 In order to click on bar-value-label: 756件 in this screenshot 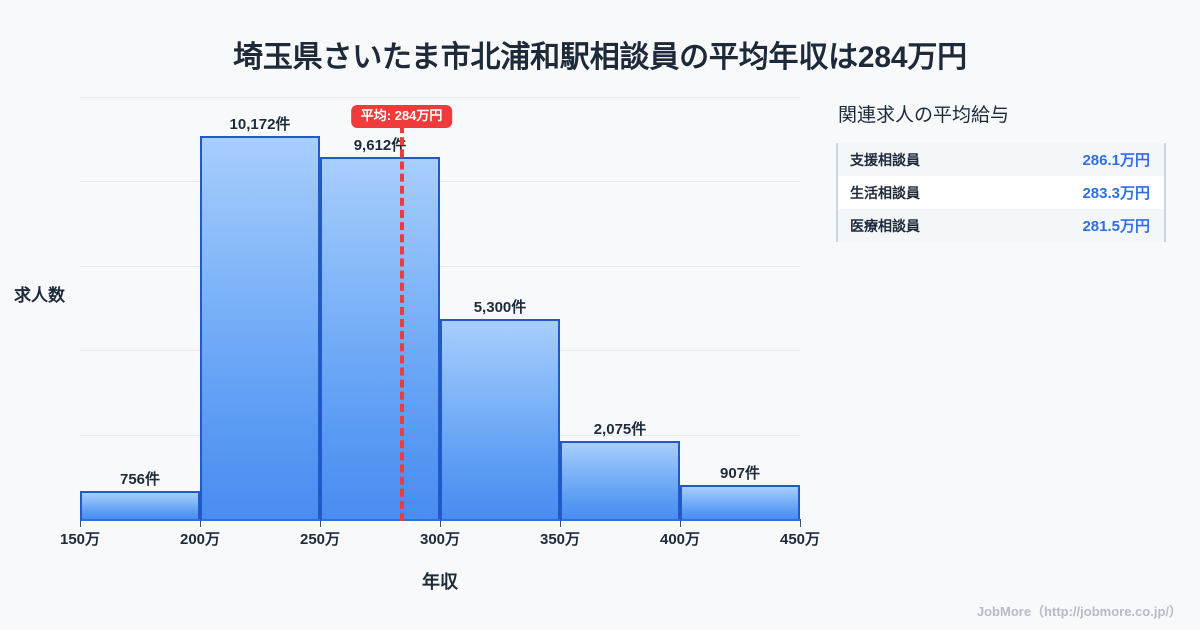, I will do `click(140, 479)`.